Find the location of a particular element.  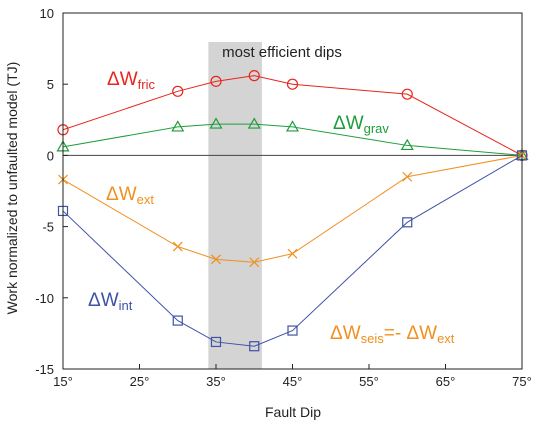

x-tick-label: 75° is located at coordinates (522, 381).